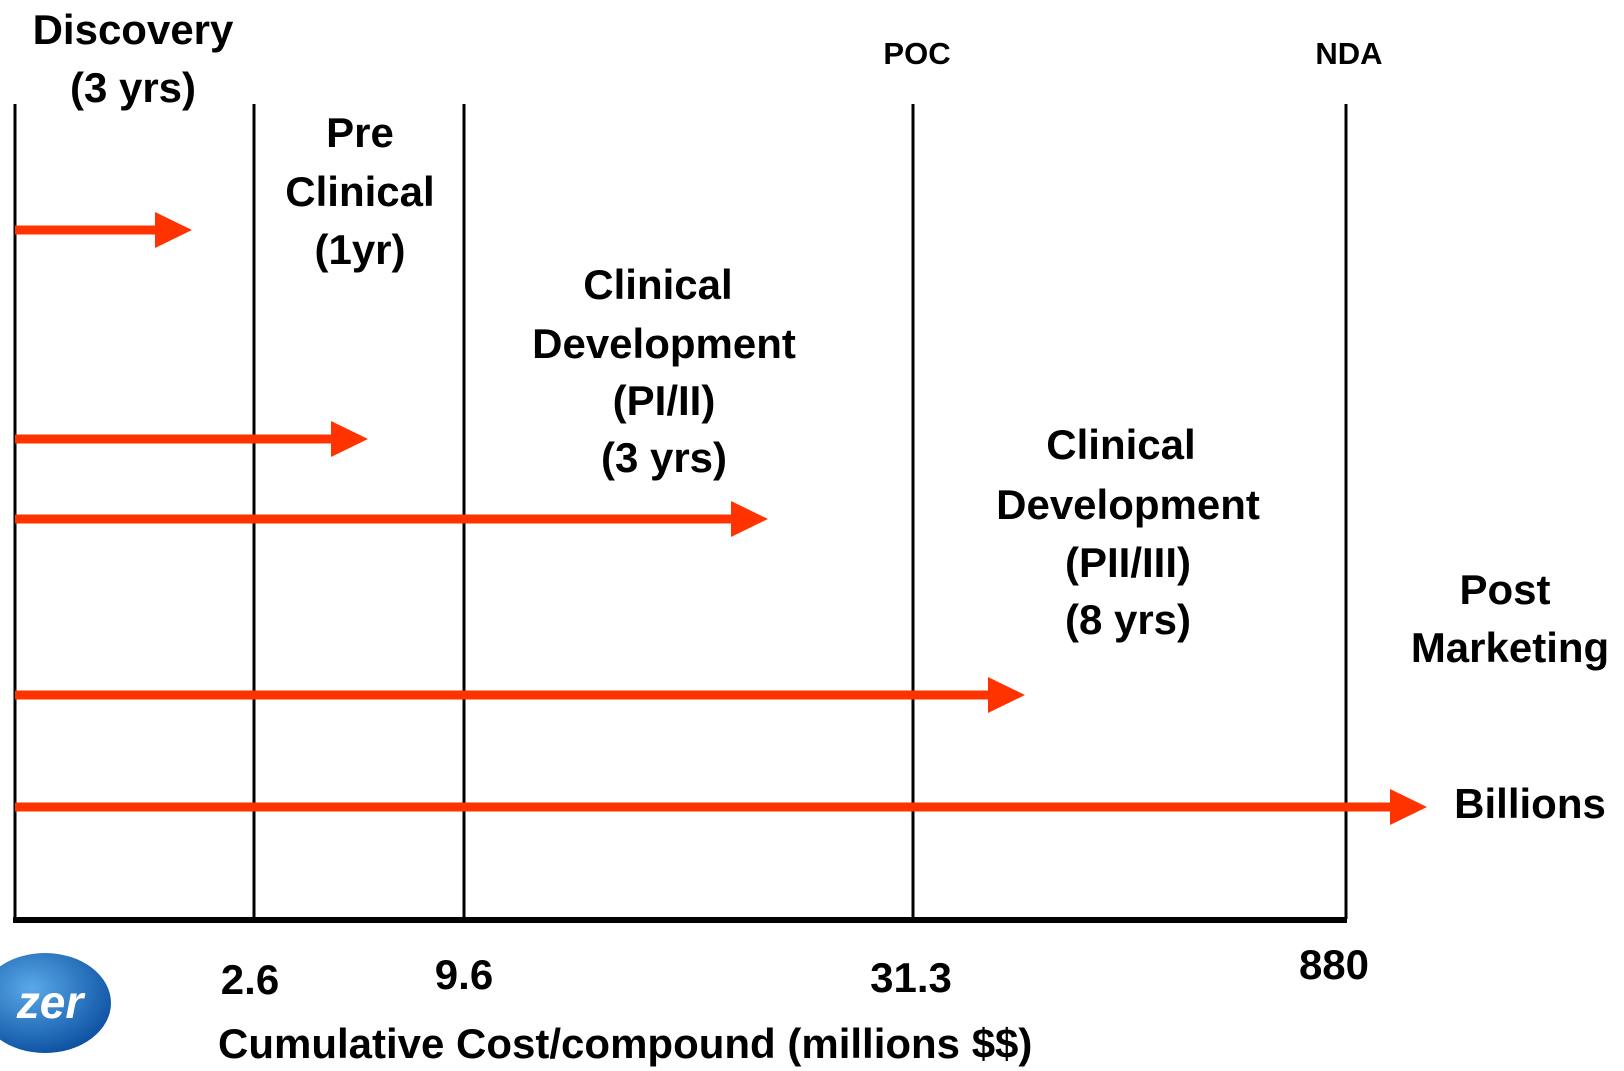 The image size is (1624, 1071). What do you see at coordinates (916, 53) in the screenshot?
I see `milestone-label: POC` at bounding box center [916, 53].